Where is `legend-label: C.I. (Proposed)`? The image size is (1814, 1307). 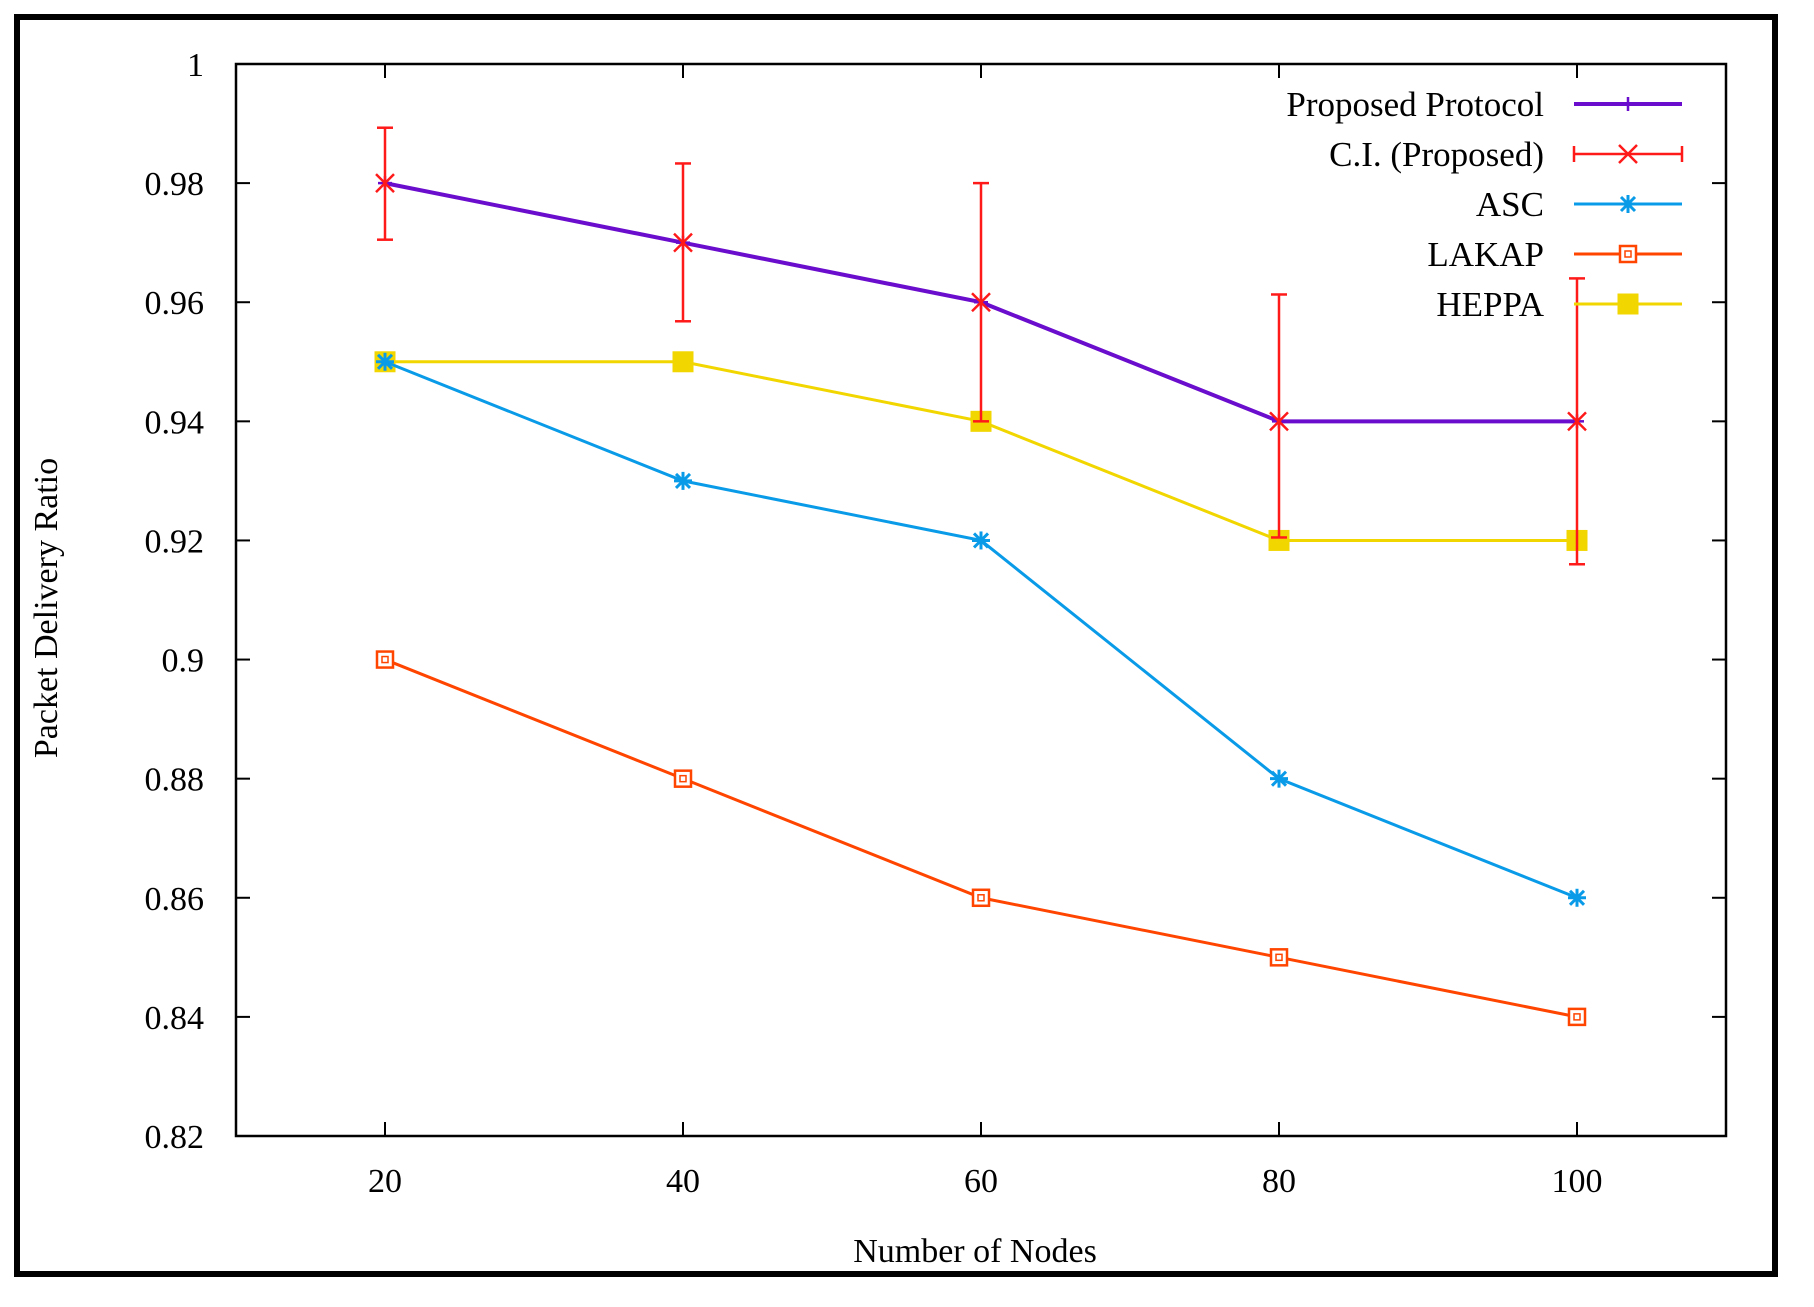 legend-label: C.I. (Proposed) is located at coordinates (1436, 154).